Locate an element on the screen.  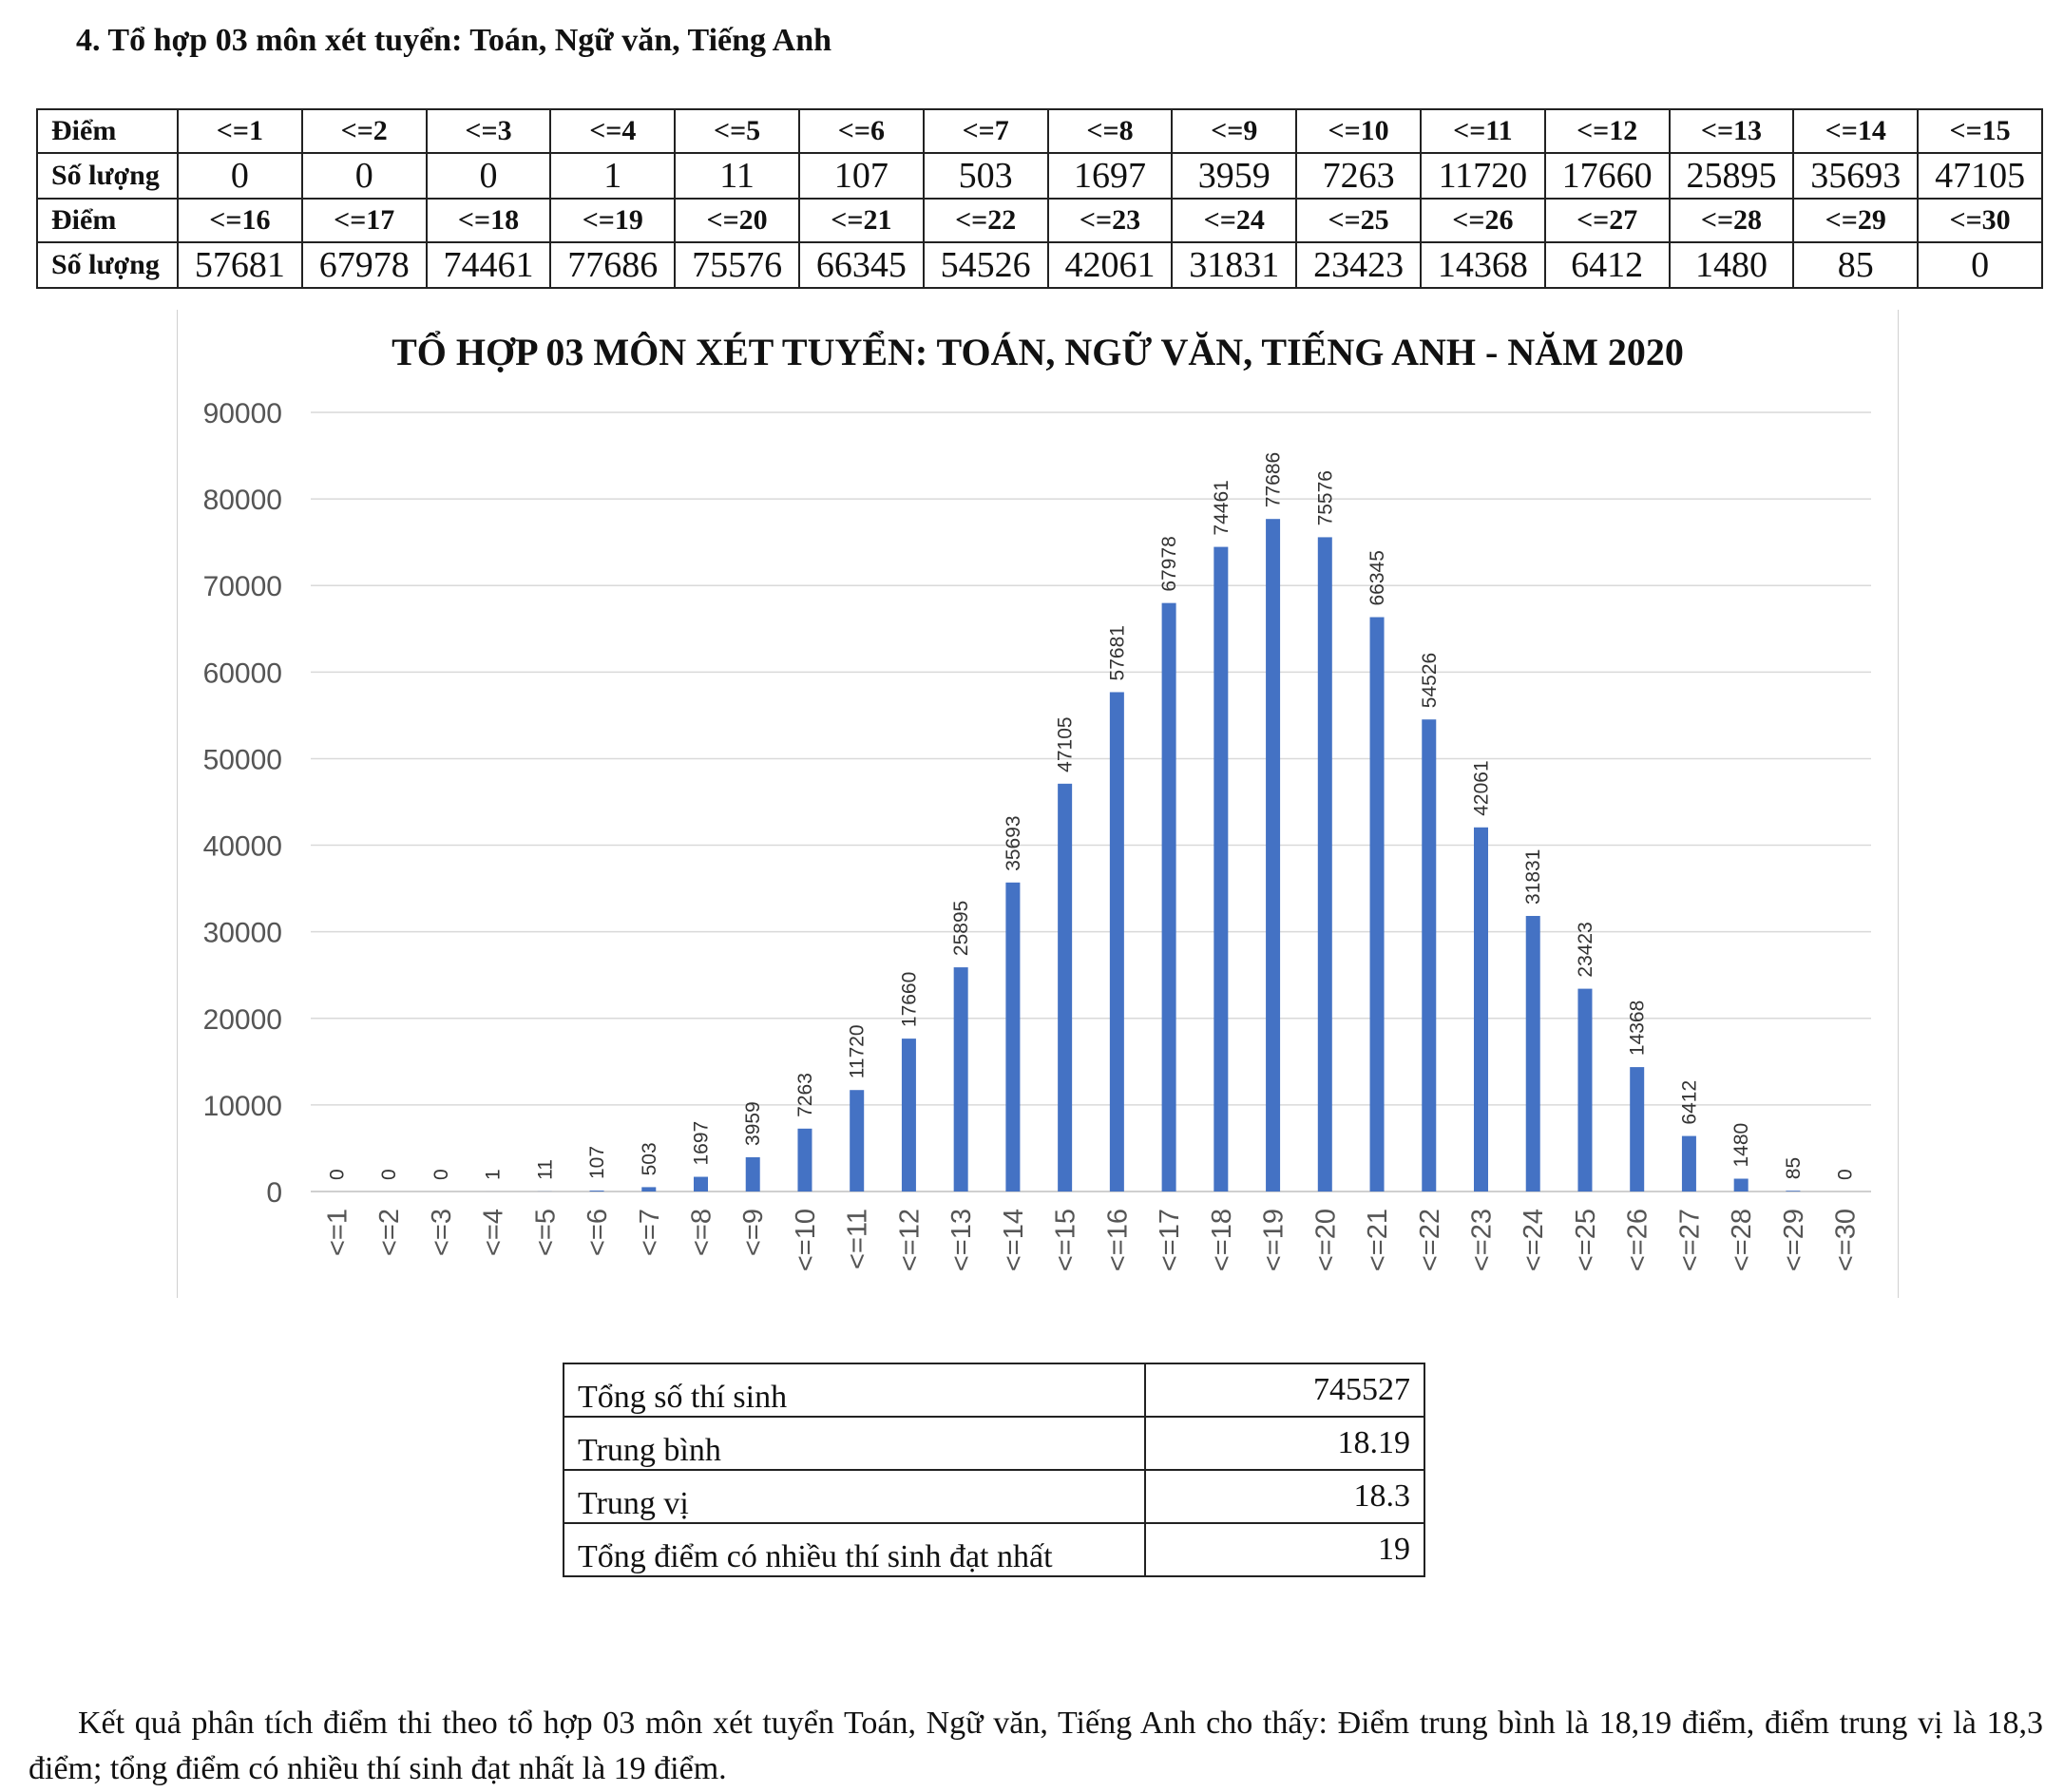
table-cell: <=9 is located at coordinates (1234, 131).